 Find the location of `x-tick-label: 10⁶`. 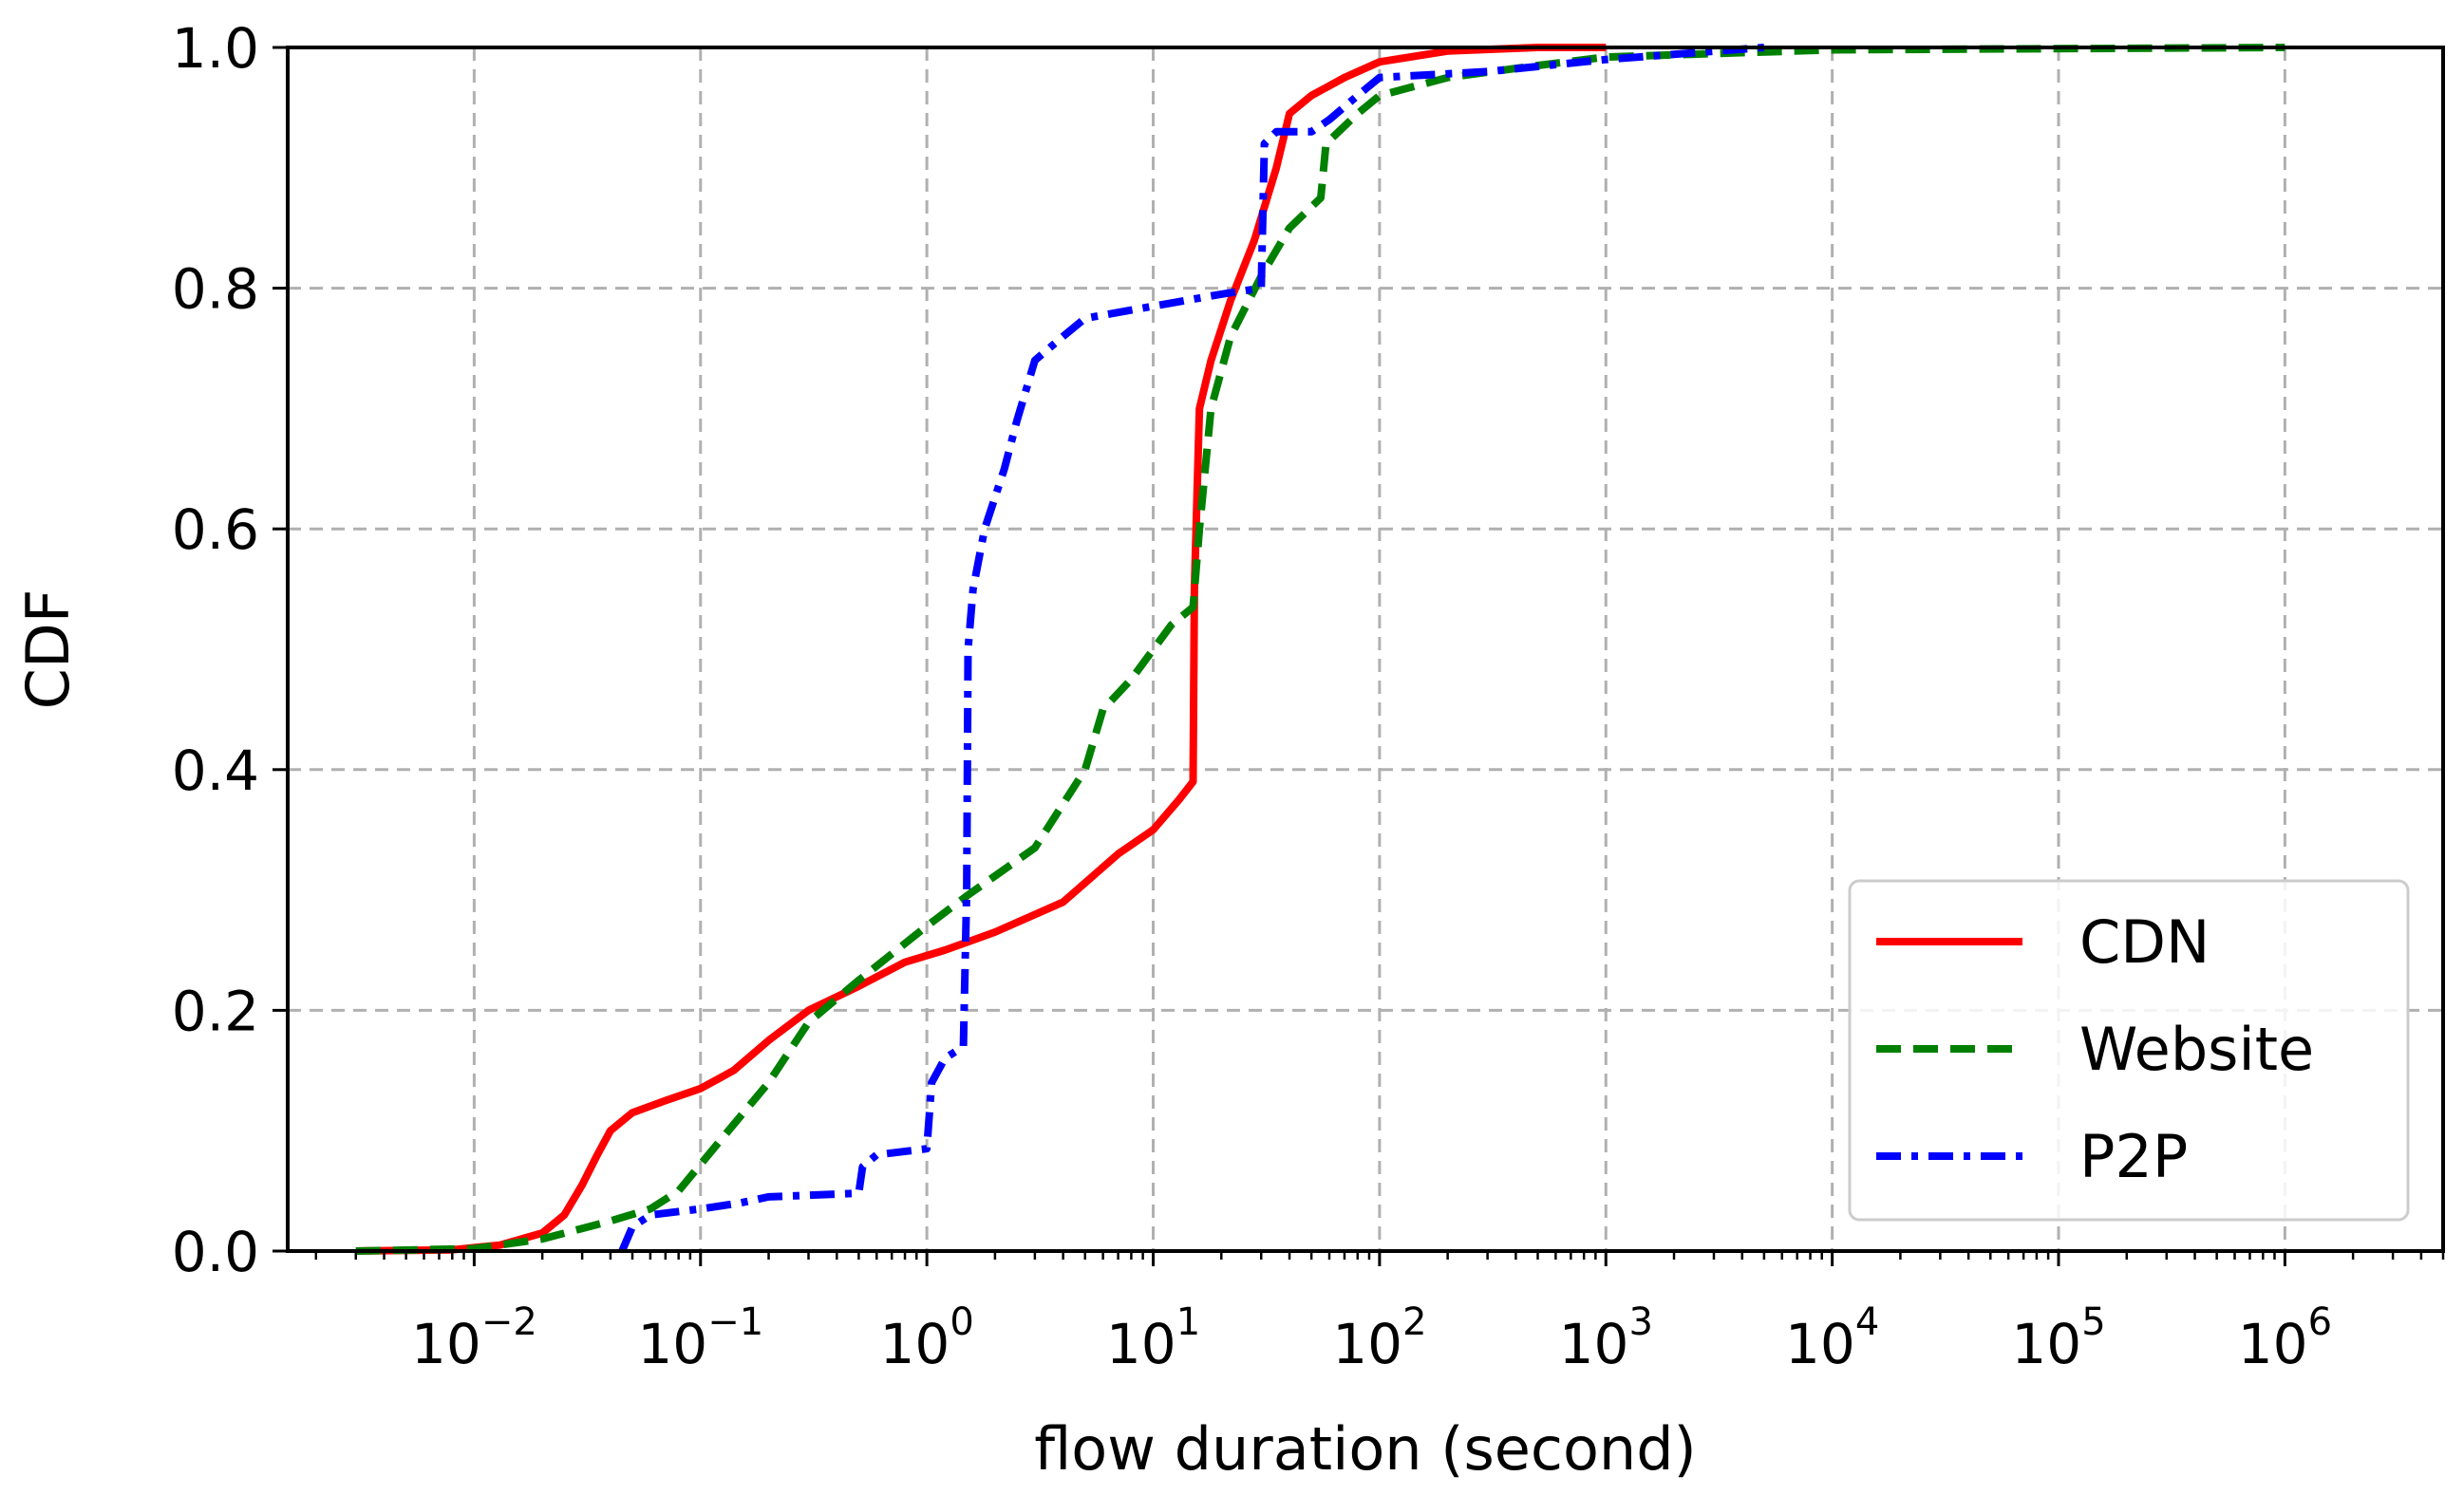

x-tick-label: 10⁶ is located at coordinates (2285, 1338).